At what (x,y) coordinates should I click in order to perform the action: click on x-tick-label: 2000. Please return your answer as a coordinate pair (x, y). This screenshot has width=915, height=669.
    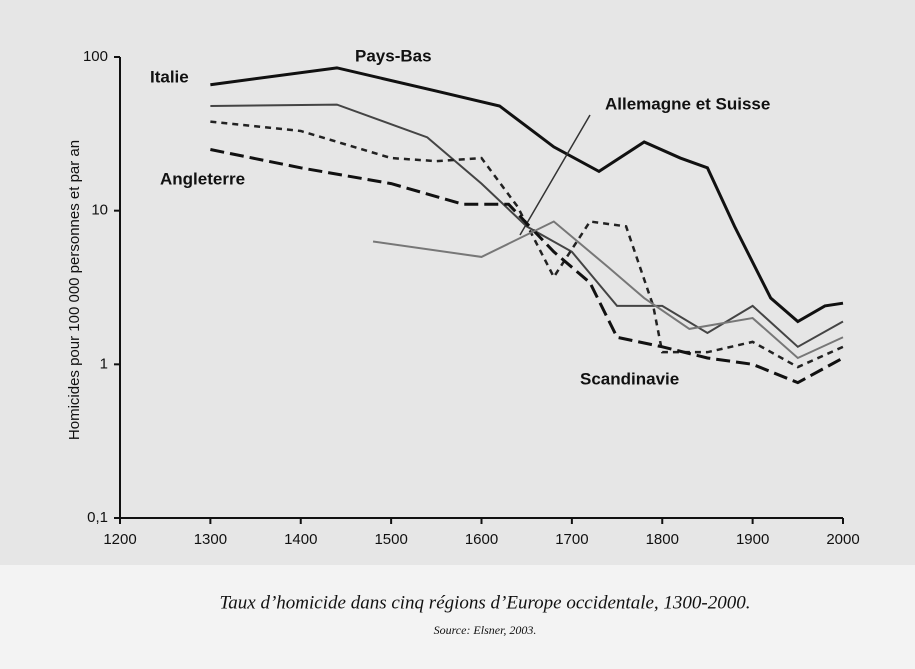
    Looking at the image, I should click on (842, 539).